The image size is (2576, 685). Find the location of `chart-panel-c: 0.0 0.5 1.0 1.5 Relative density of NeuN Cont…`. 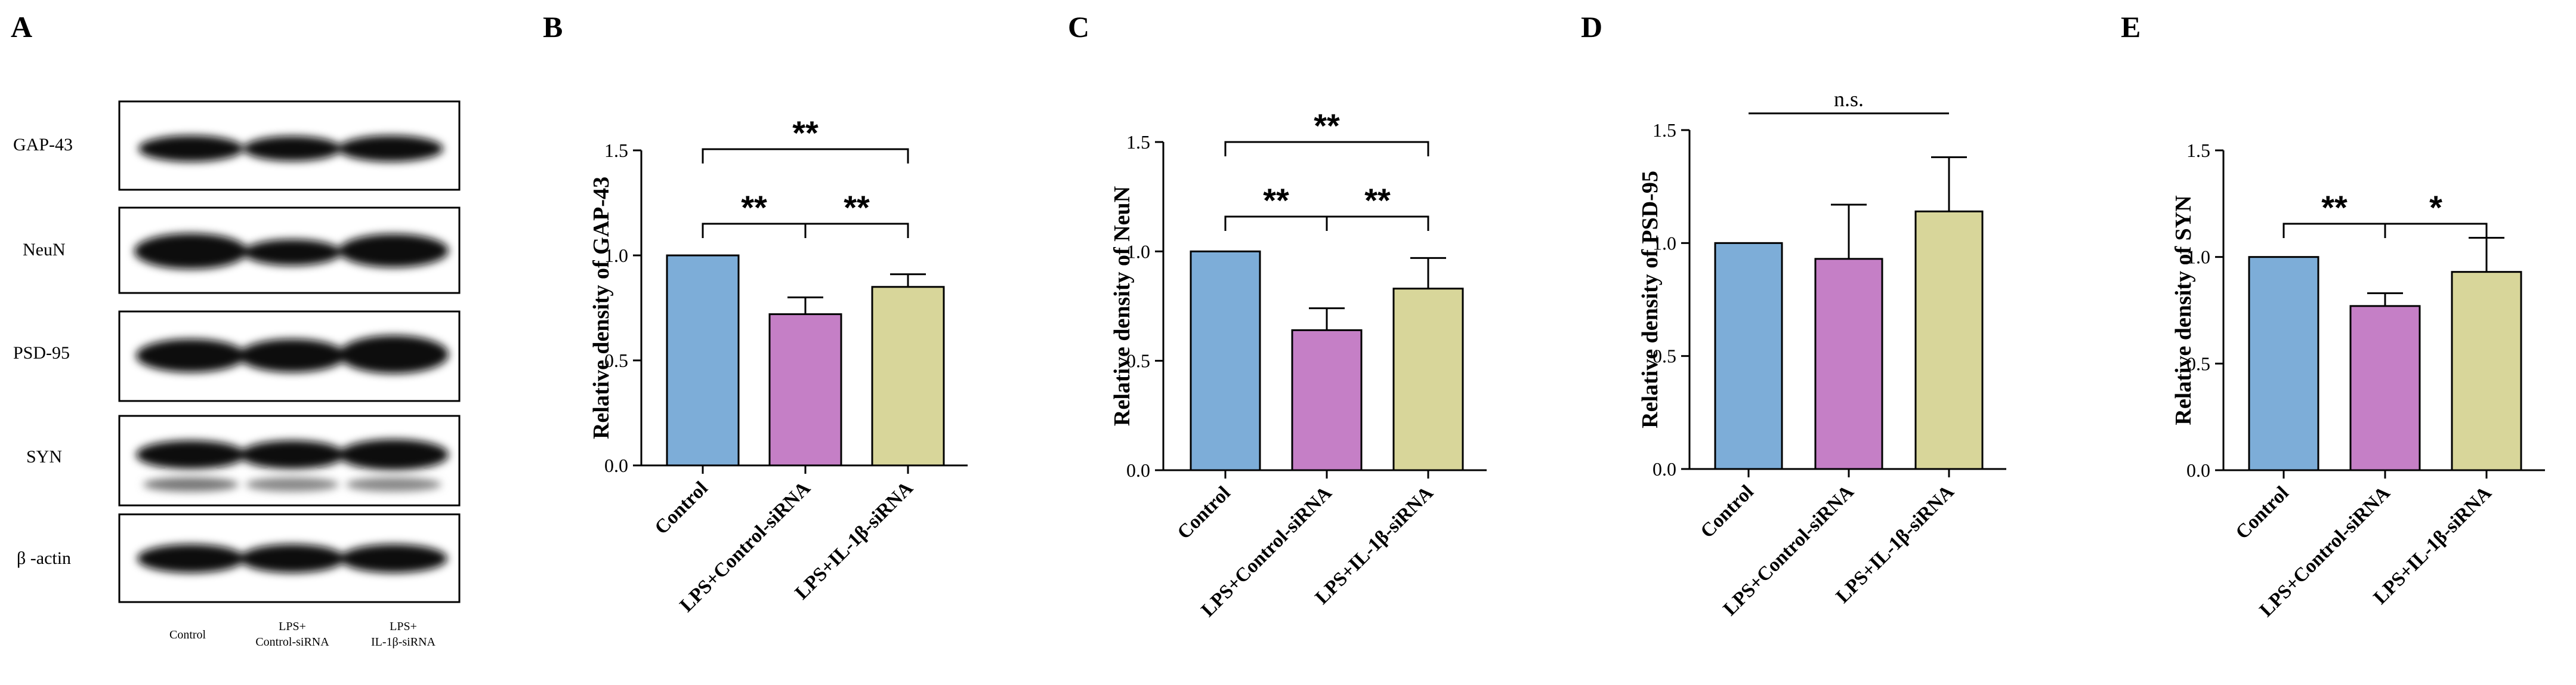

chart-panel-c: 0.0 0.5 1.0 1.5 Relative density of NeuN Cont… is located at coordinates (1298, 364).